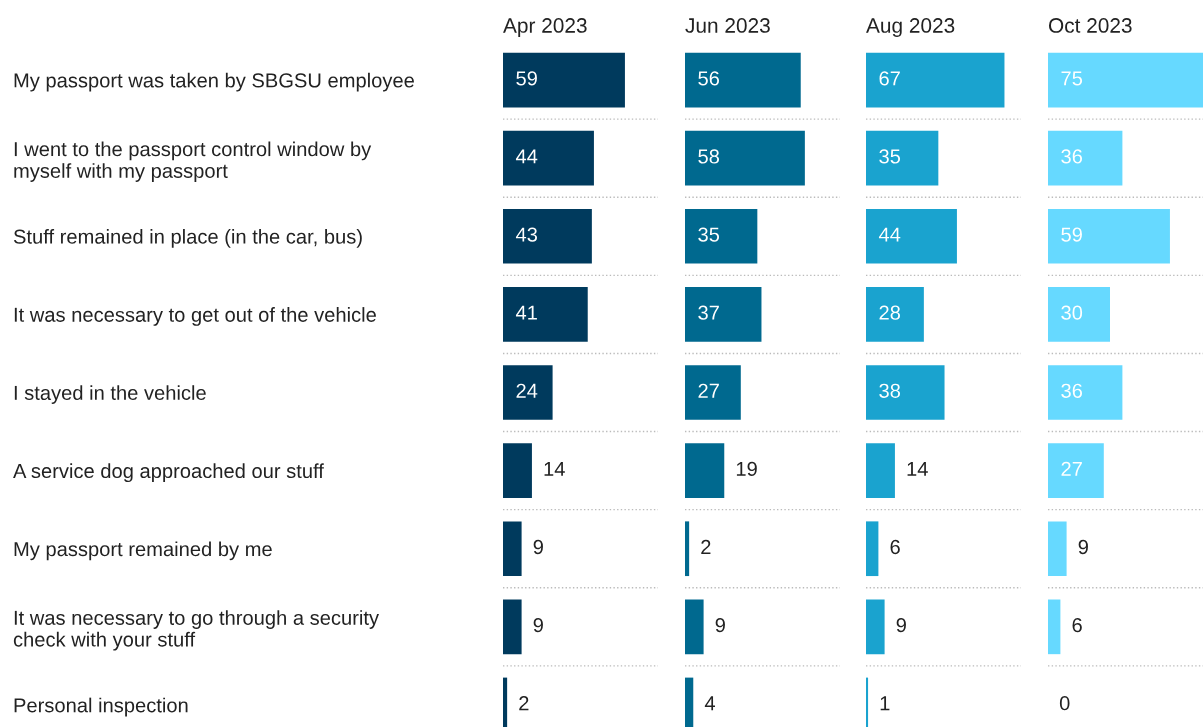  I want to click on data-label: 1, so click(885, 703).